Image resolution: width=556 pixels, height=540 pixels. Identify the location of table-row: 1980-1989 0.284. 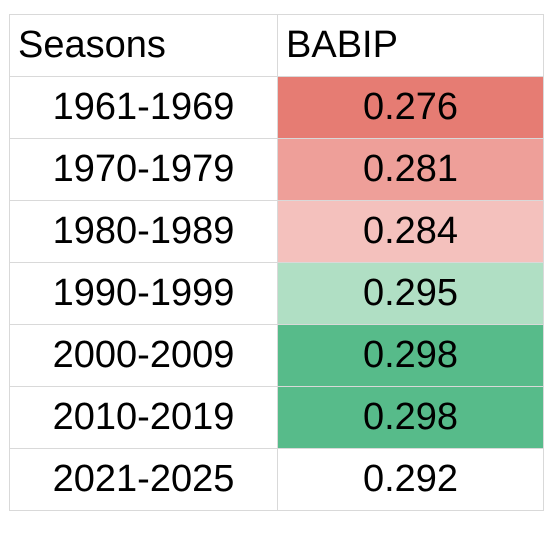
(276, 231).